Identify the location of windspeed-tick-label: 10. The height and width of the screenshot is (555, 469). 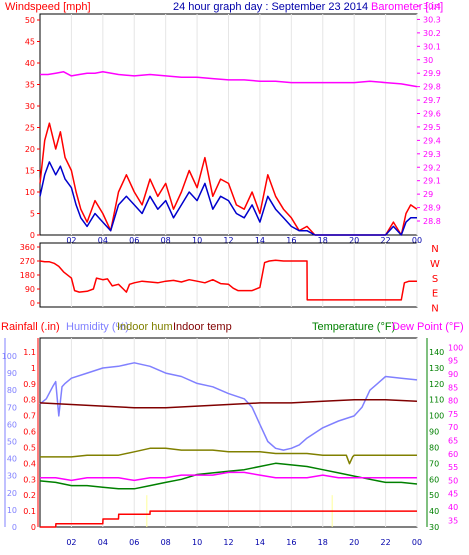
(30, 192).